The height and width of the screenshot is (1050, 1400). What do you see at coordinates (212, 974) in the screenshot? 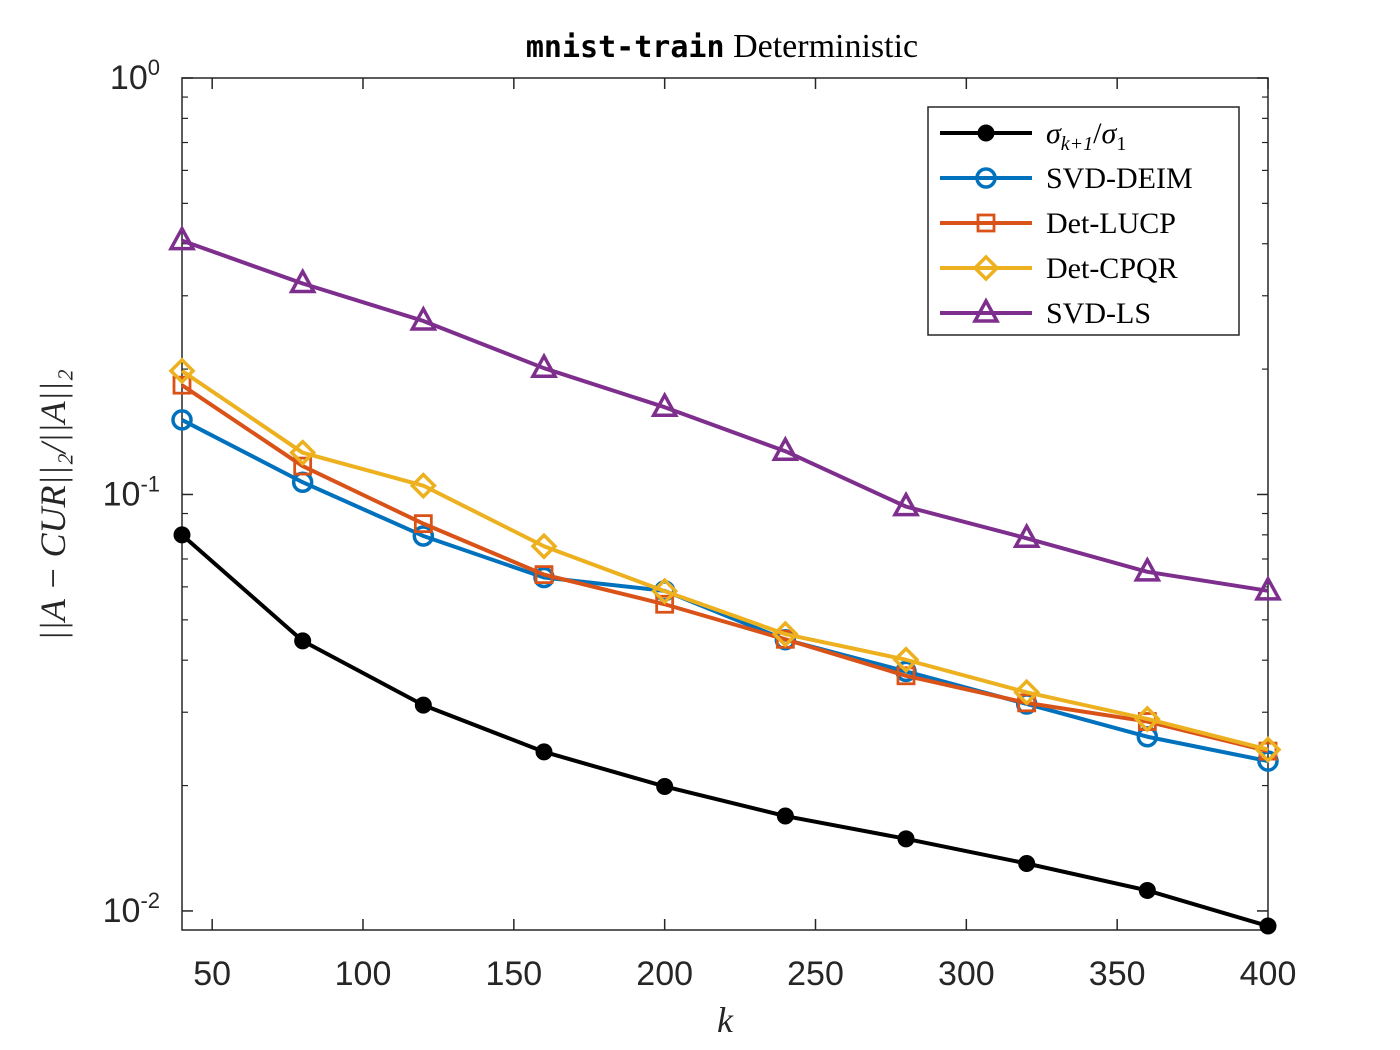
I see `x-tick-label: 50` at bounding box center [212, 974].